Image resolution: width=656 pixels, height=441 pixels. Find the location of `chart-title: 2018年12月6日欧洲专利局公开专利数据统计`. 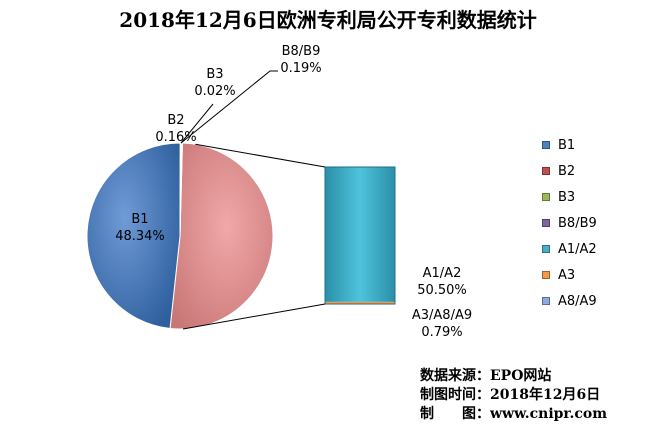

chart-title: 2018年12月6日欧洲专利局公开专利数据统计 is located at coordinates (328, 20).